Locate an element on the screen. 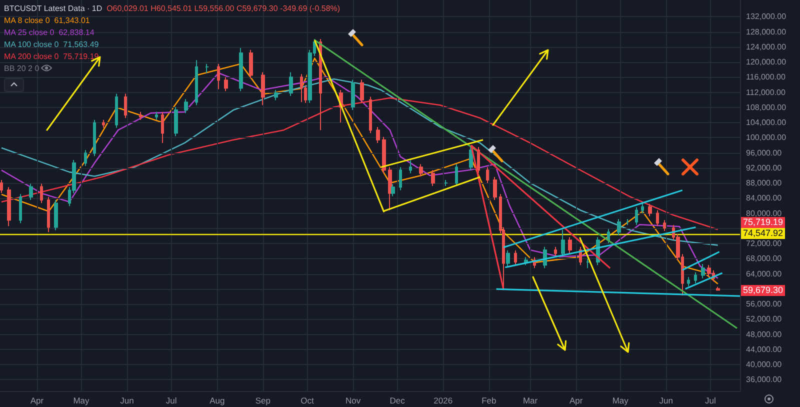 This screenshot has width=800, height=407. y-tick-label: 132,000.00 is located at coordinates (766, 17).